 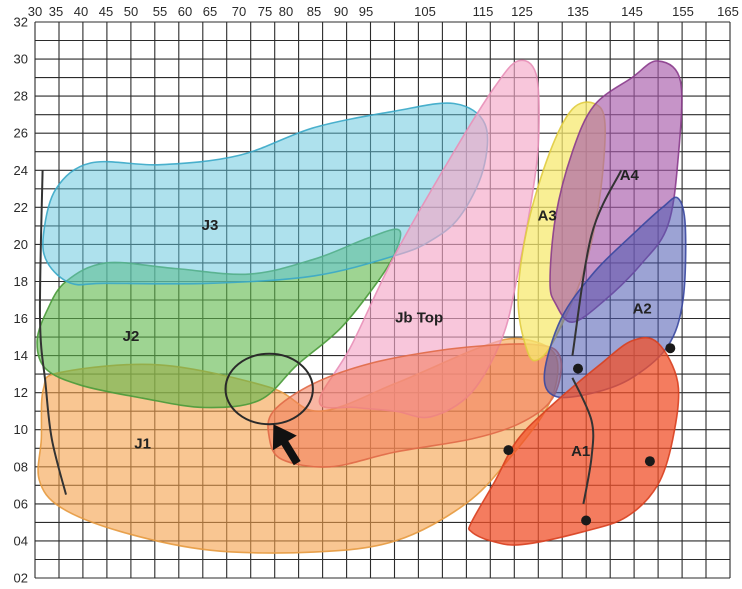 I want to click on region-label-j1: J1, so click(x=142, y=444).